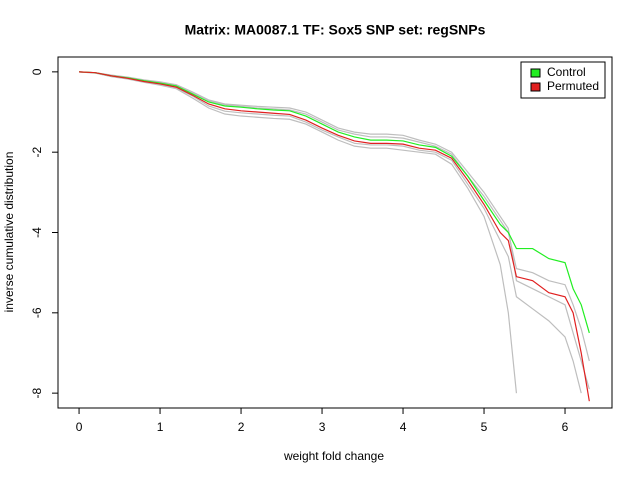 The height and width of the screenshot is (485, 640). Describe the element at coordinates (566, 72) in the screenshot. I see `legend-label: Control` at that location.